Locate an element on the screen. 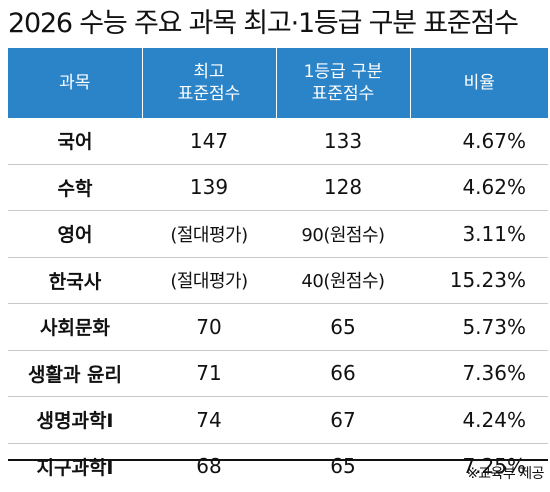 The width and height of the screenshot is (550, 492). cell-subject: 수학 is located at coordinates (75, 187).